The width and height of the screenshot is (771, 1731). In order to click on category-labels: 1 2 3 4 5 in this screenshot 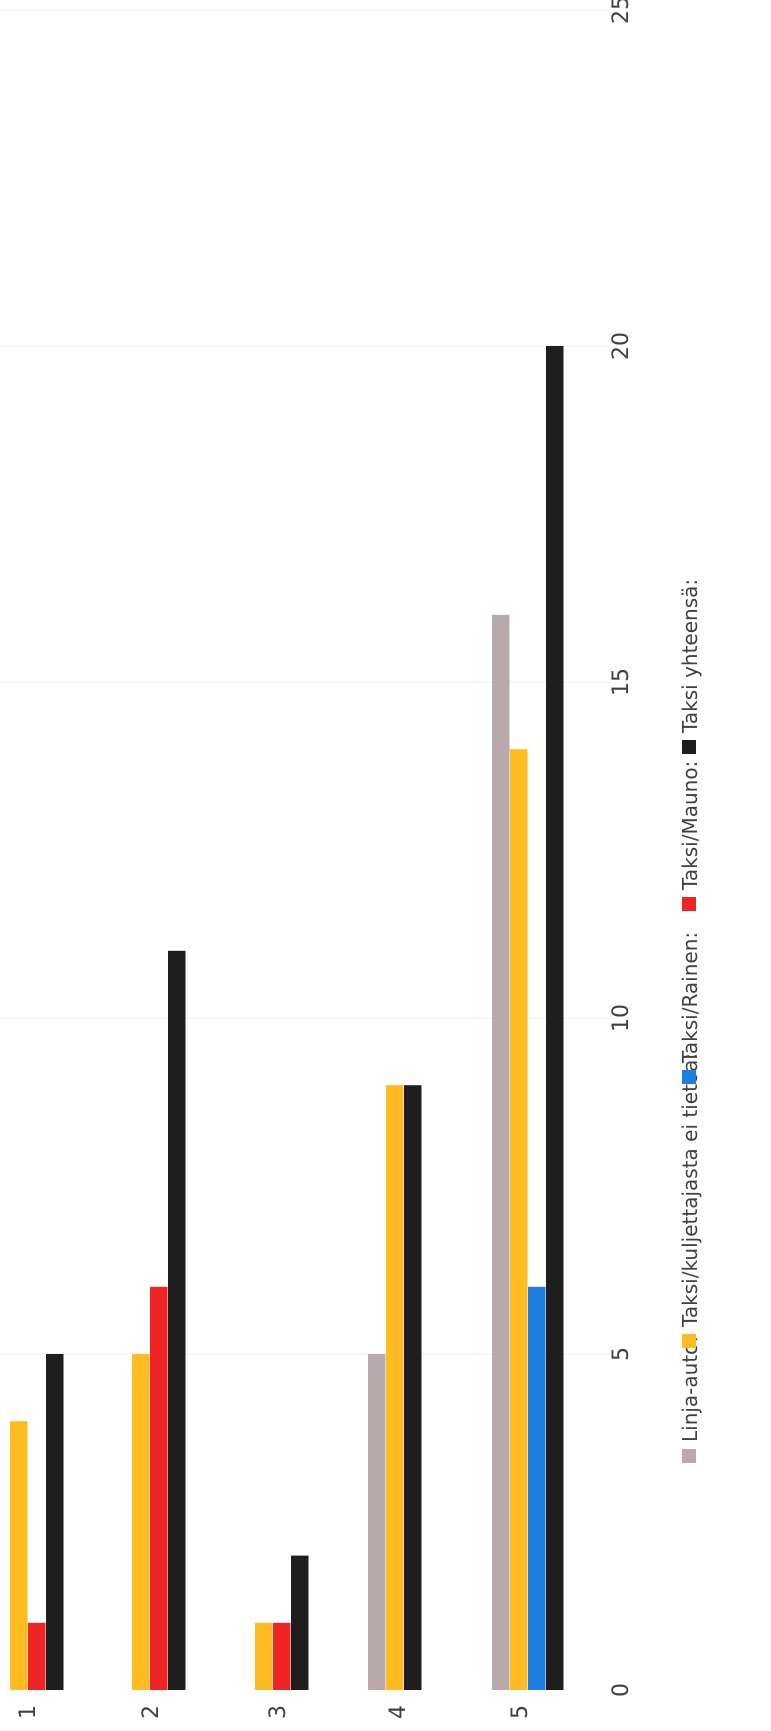, I will do `click(274, 1712)`.